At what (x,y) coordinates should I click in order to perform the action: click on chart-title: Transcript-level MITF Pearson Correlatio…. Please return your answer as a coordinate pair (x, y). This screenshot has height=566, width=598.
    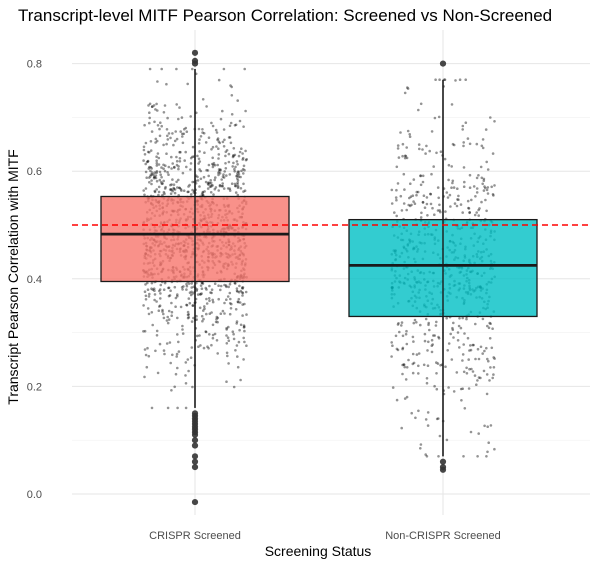
    Looking at the image, I should click on (285, 15).